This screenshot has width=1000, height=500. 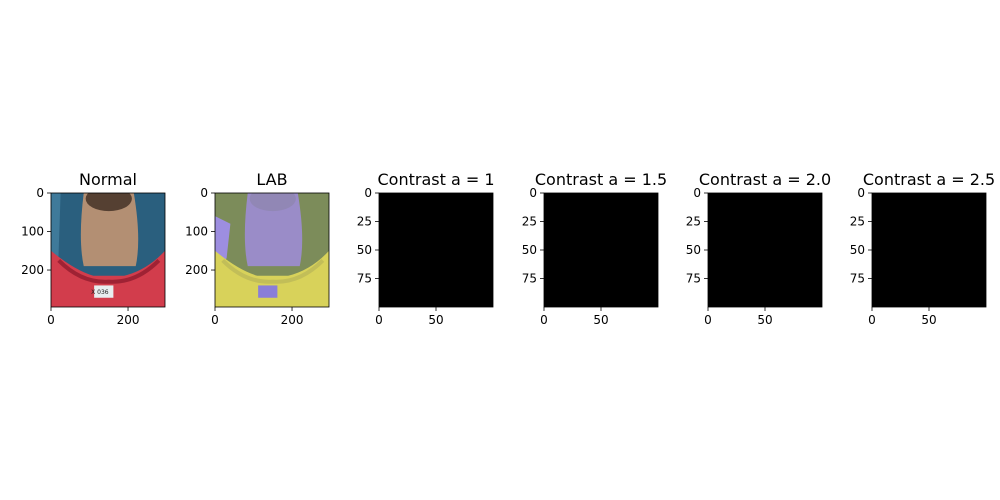 I want to click on subplot-1: X 036 Normal 0 200 0 100 200, so click(x=93, y=248).